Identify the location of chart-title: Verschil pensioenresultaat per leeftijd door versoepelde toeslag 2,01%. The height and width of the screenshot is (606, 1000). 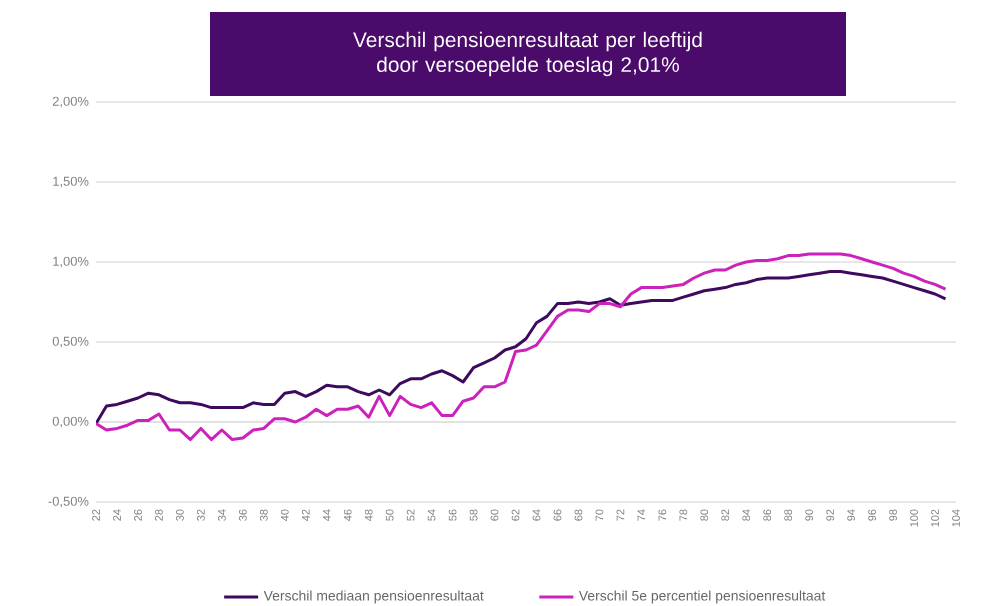
(527, 54).